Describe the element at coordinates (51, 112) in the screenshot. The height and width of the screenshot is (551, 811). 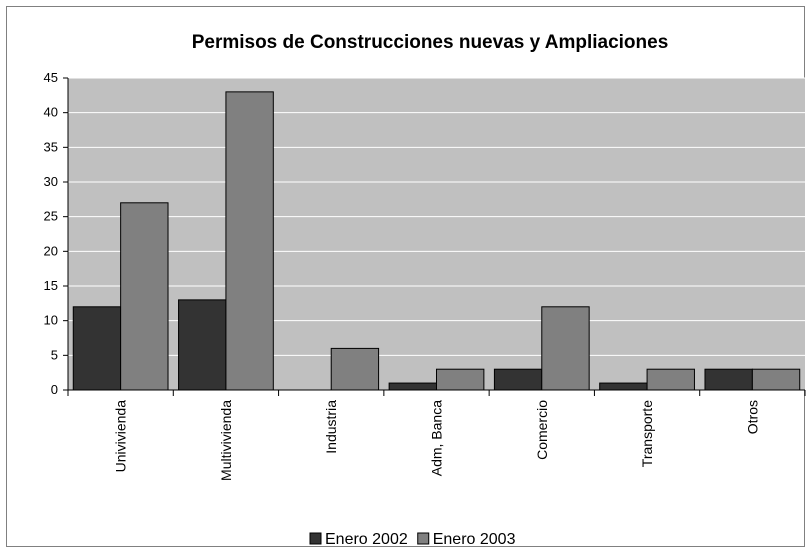
I see `y-tick-label: 40` at that location.